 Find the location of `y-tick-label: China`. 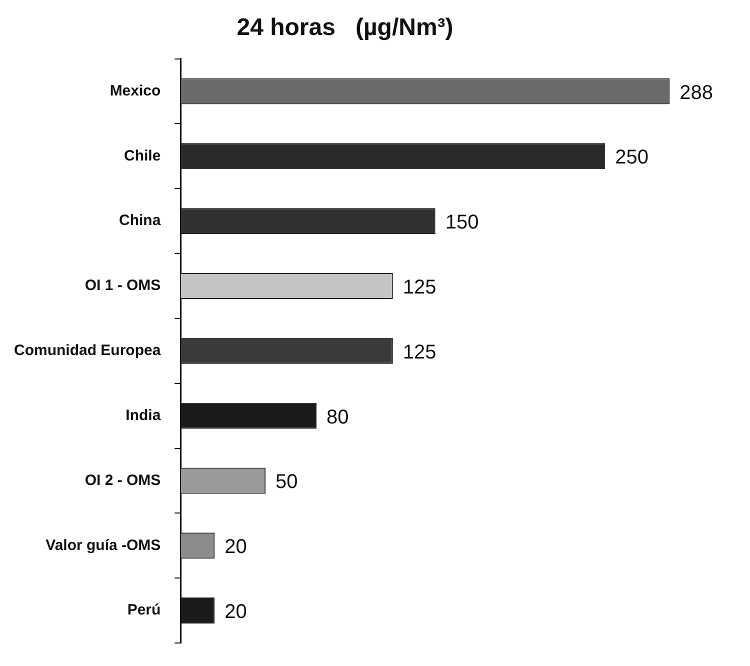

y-tick-label: China is located at coordinates (140, 221).